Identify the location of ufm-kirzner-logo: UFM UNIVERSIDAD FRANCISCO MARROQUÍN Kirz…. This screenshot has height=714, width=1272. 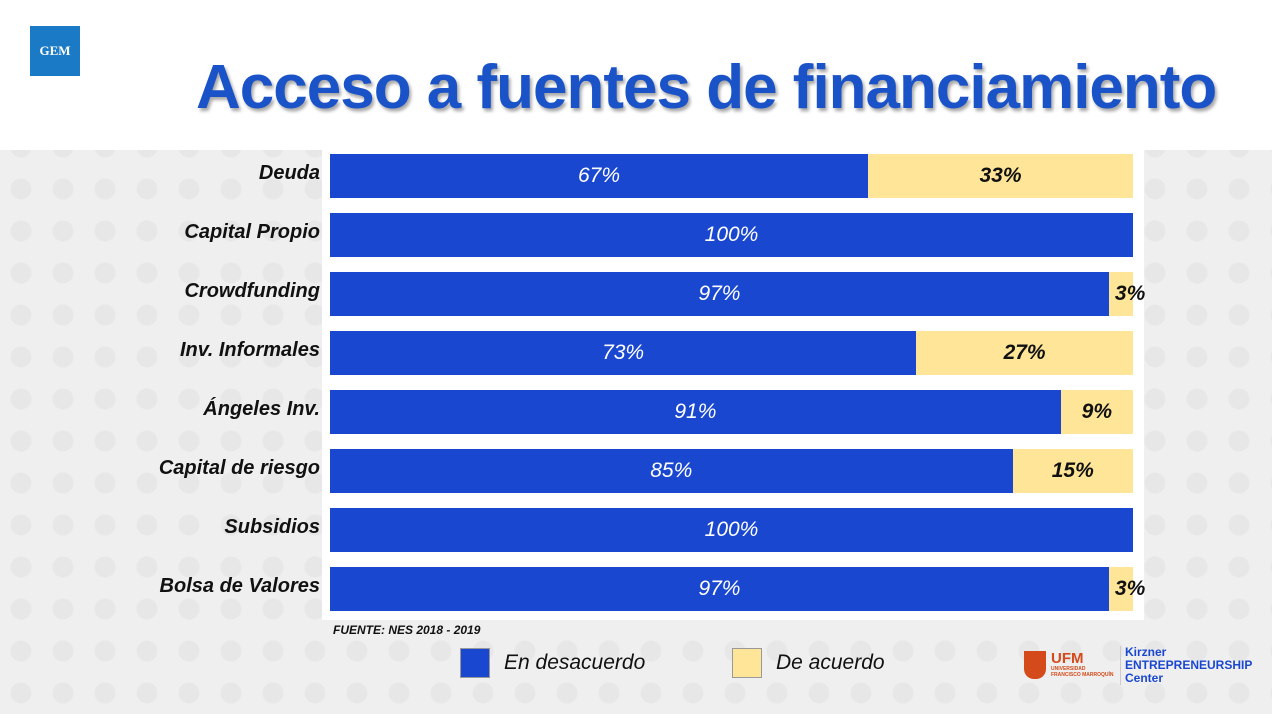
(1138, 665).